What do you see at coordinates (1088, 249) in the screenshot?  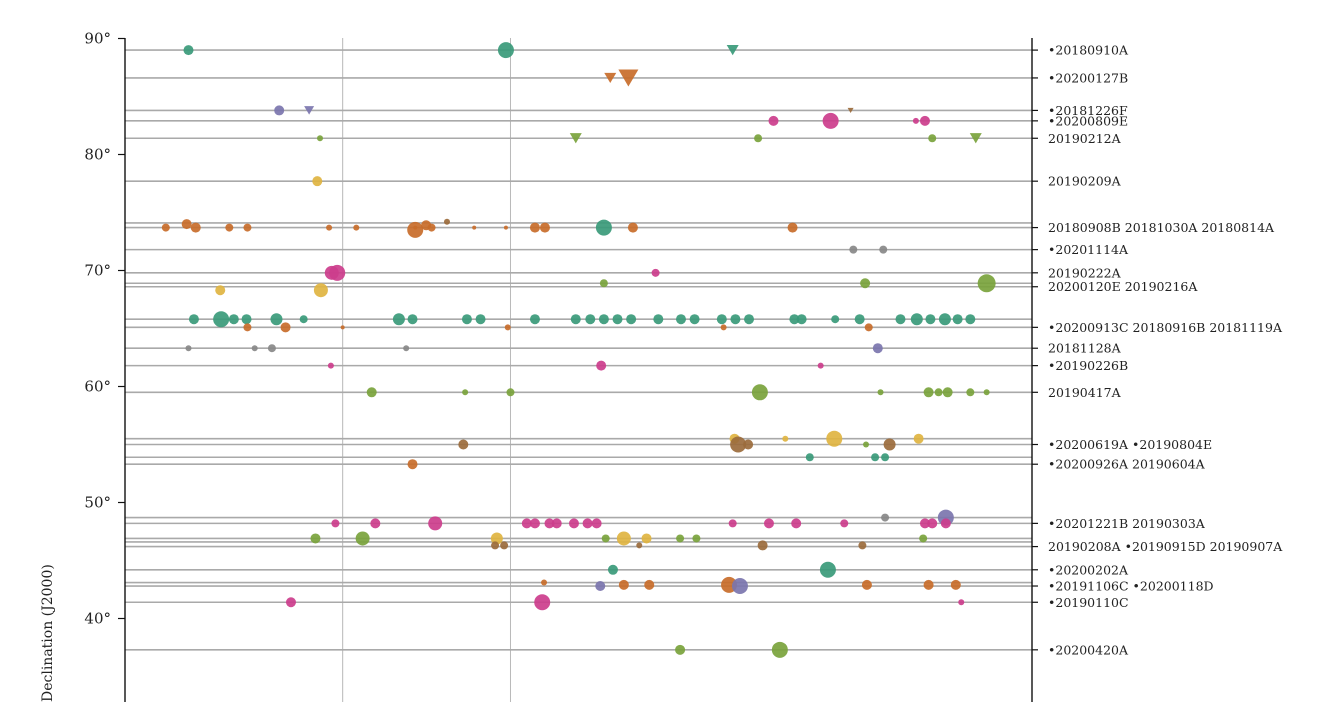 I see `frb-label: •20201114A` at bounding box center [1088, 249].